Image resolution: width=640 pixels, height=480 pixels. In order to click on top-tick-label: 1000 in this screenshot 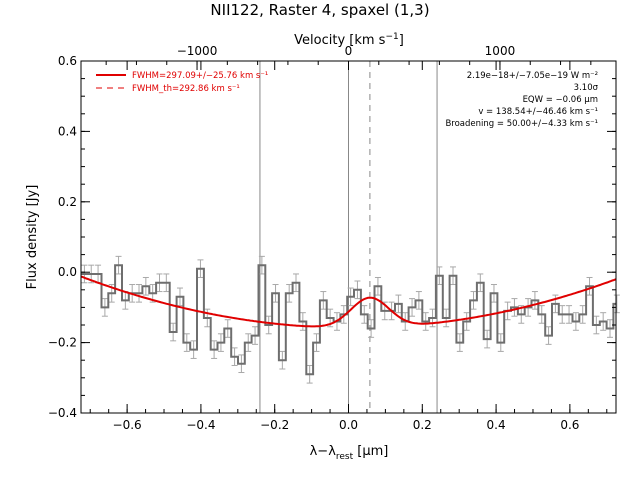, I will do `click(500, 51)`.